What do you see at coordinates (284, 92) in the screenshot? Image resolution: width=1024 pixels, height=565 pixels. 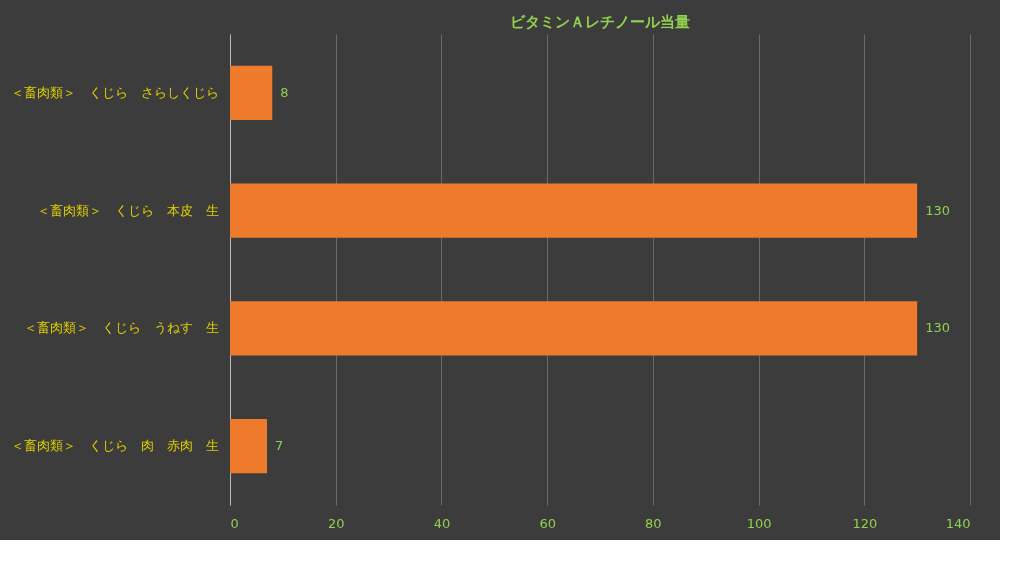 I see `data-label: 8` at bounding box center [284, 92].